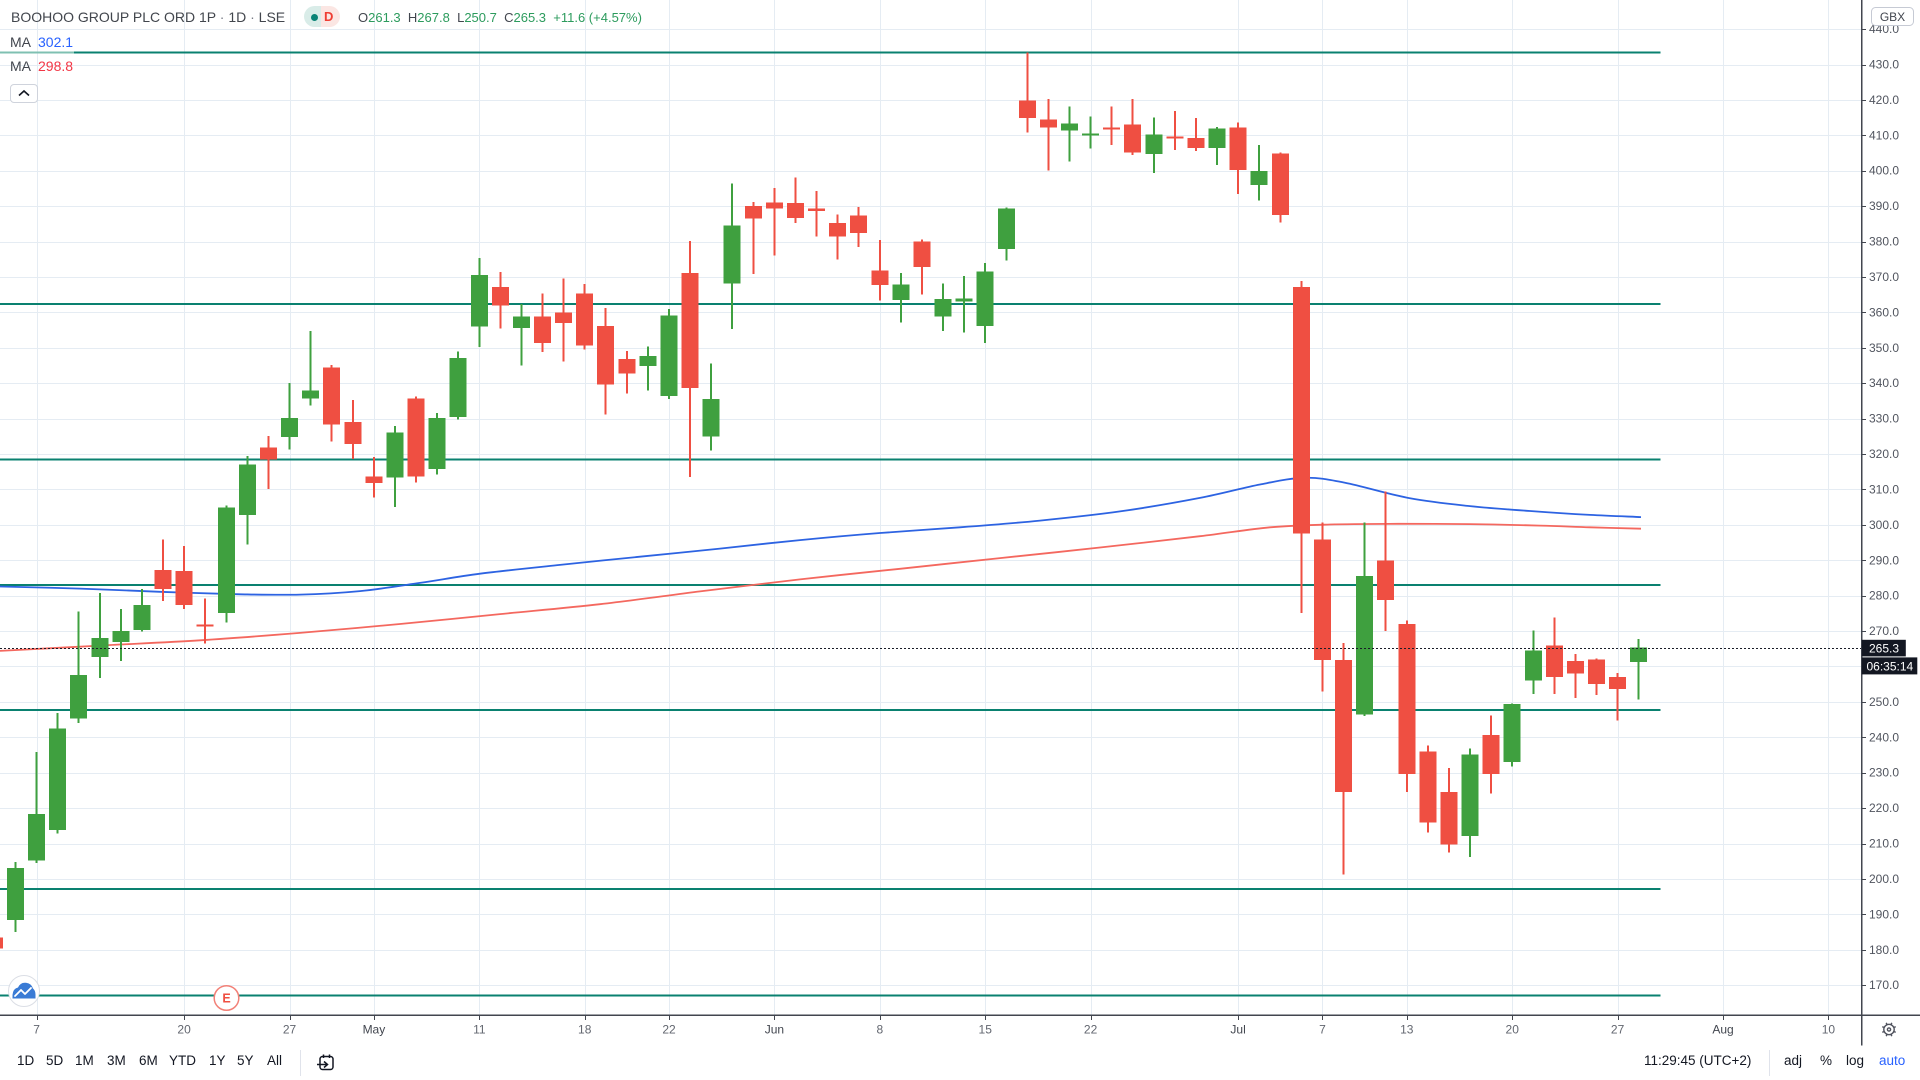 The width and height of the screenshot is (1920, 1080). I want to click on svg-text: 13, so click(1407, 1030).